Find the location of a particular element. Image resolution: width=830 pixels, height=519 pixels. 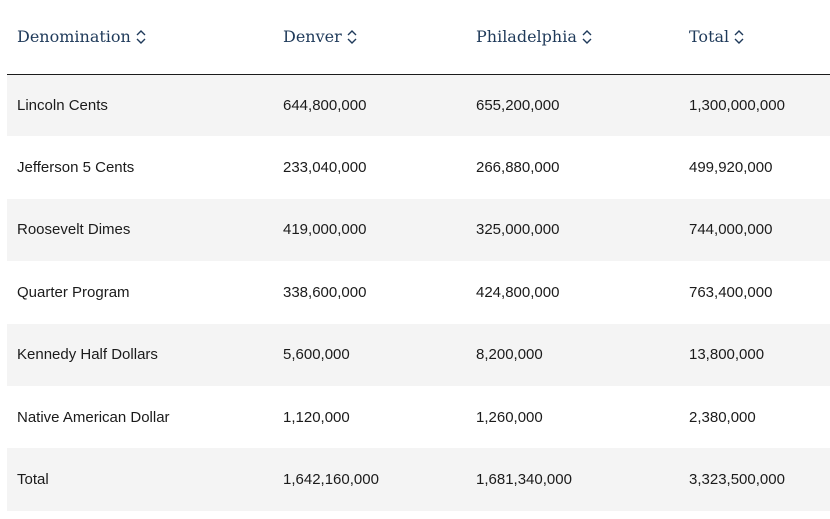

cell-philadelphia: 424,800,000 is located at coordinates (572, 292).